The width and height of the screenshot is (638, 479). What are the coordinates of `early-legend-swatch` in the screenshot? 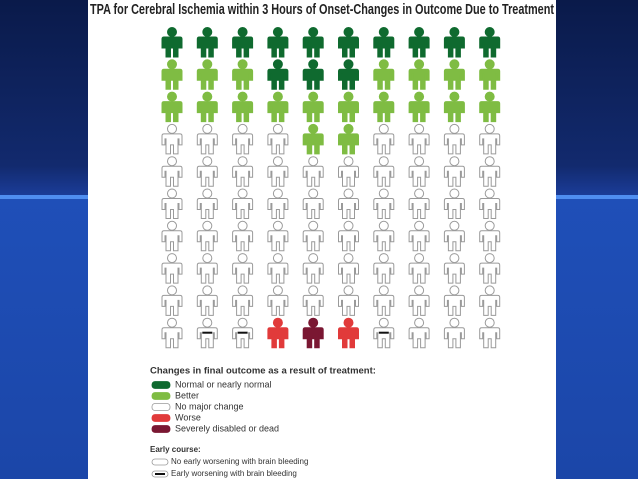 It's located at (160, 462).